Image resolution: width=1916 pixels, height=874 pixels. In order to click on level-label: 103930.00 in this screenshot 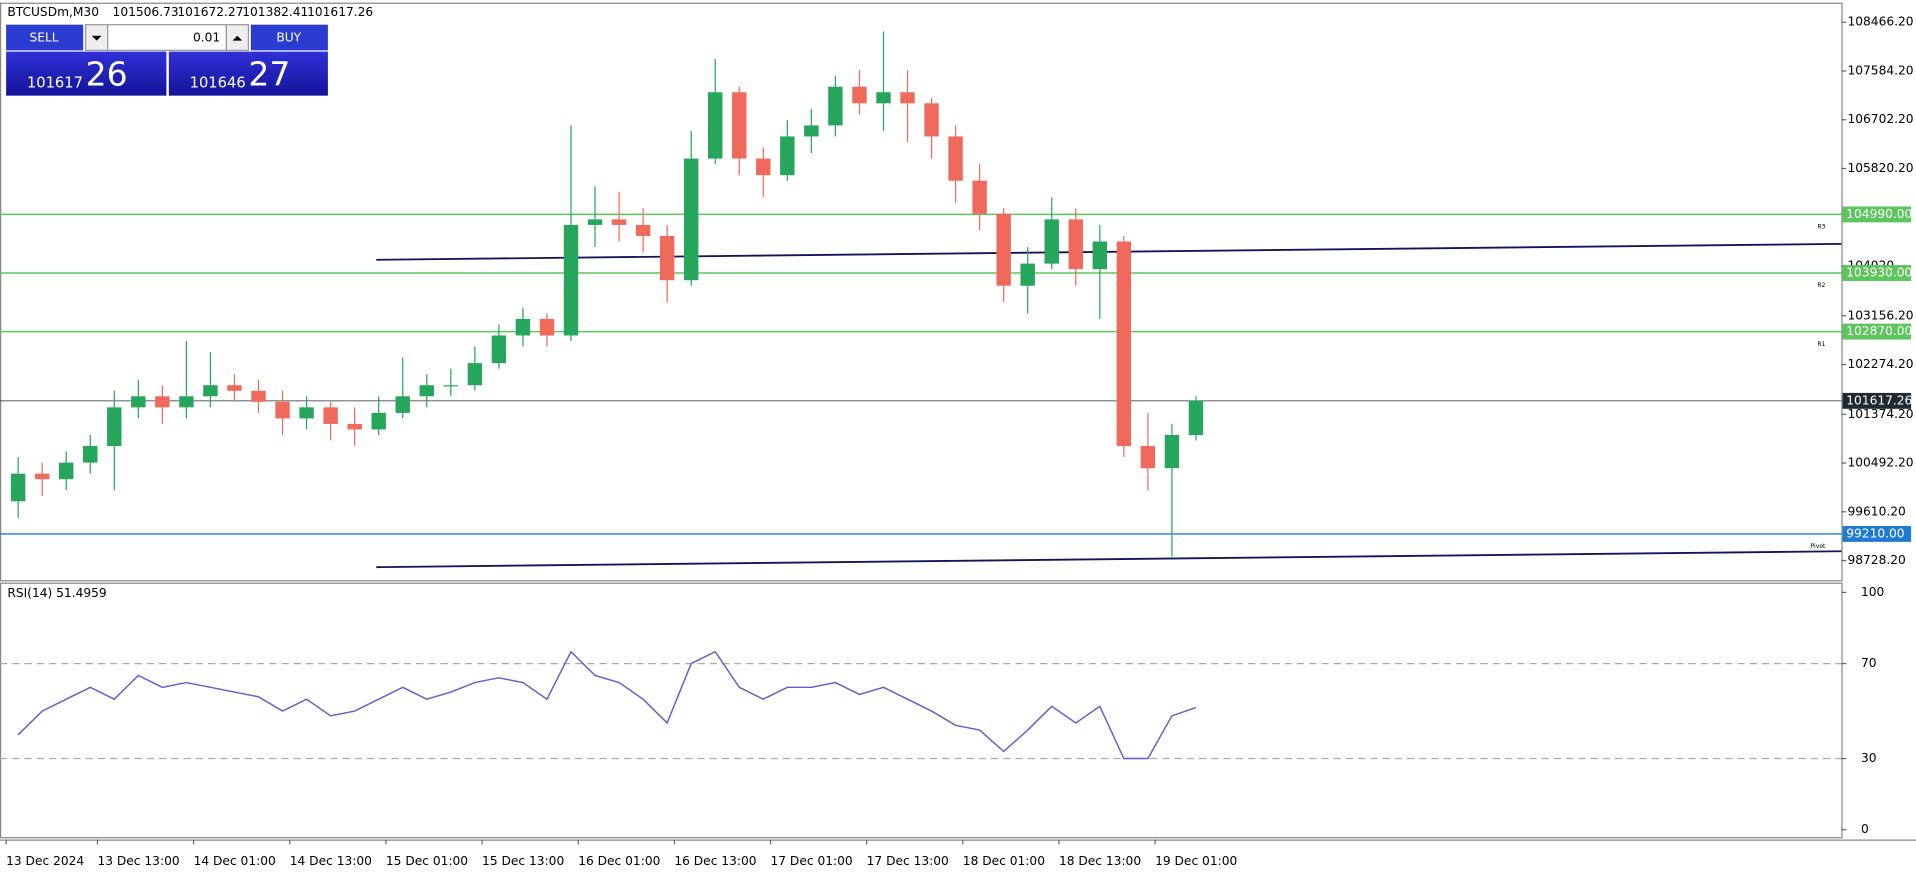, I will do `click(1879, 273)`.